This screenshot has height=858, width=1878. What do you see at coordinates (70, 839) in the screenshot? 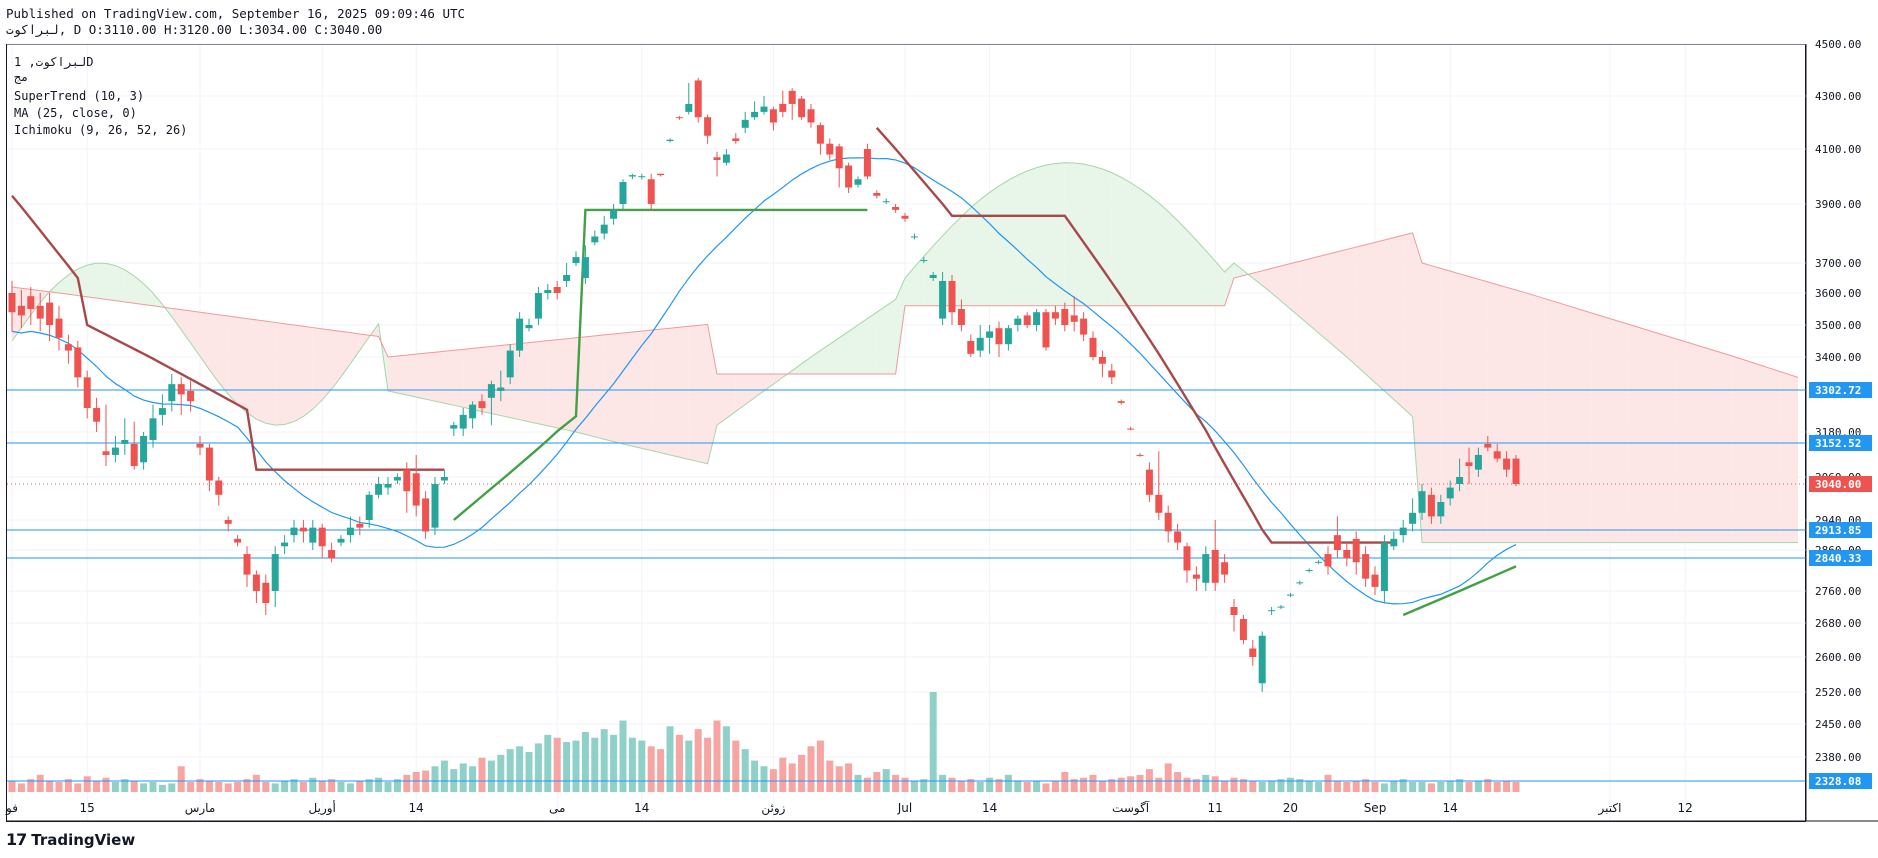
I see `tradingview-brand: 17 TradingView` at bounding box center [70, 839].